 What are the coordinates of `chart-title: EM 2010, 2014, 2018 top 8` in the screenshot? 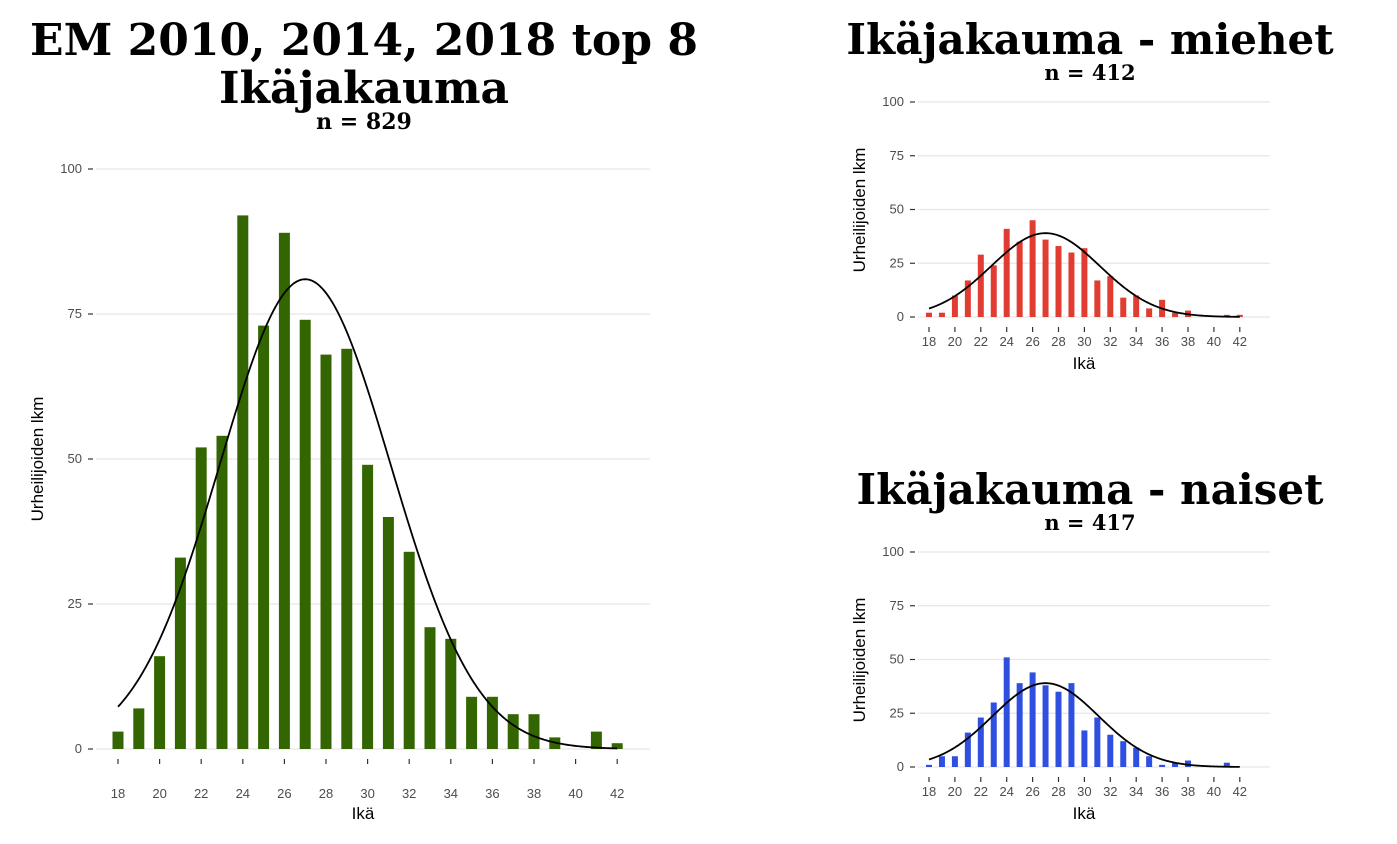 It's located at (364, 40).